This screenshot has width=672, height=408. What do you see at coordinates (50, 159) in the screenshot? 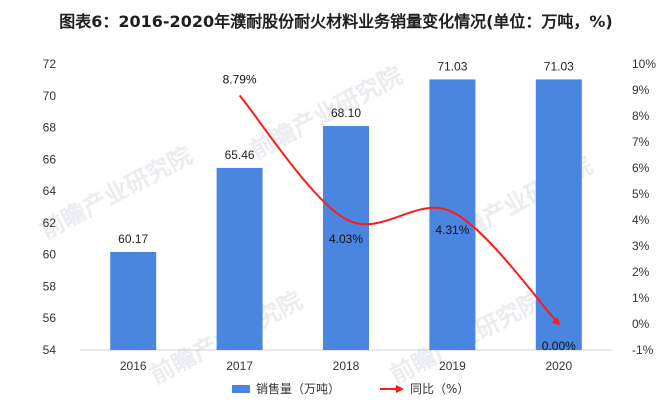
I see `y-left-tick-label: 66` at bounding box center [50, 159].